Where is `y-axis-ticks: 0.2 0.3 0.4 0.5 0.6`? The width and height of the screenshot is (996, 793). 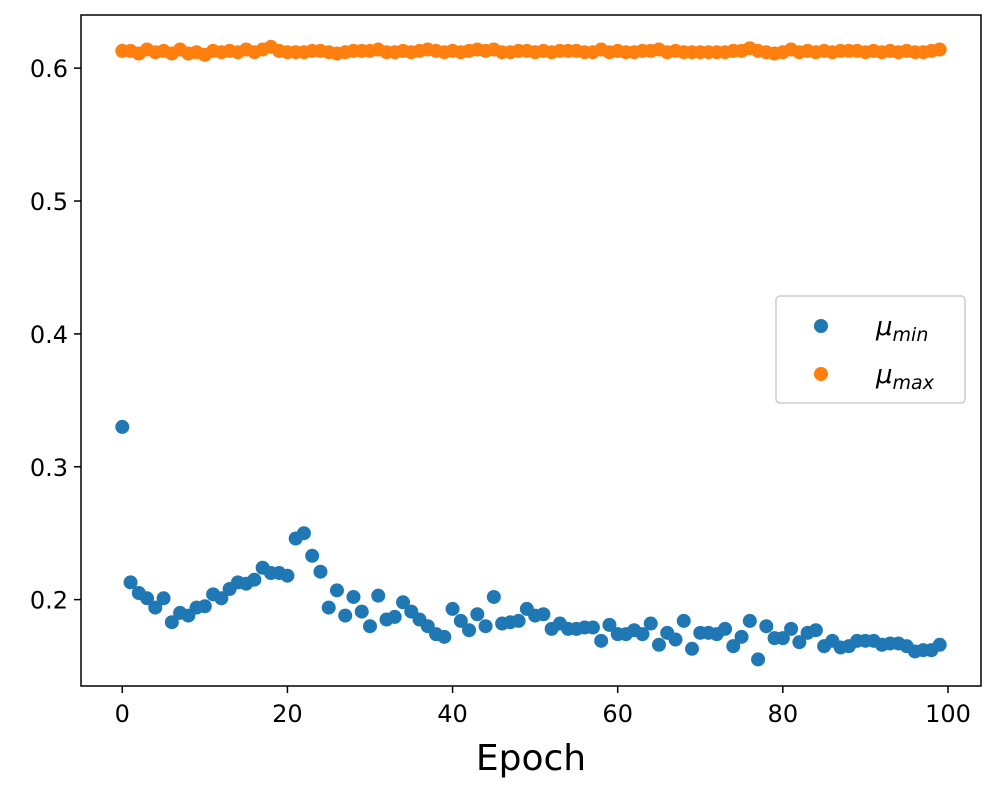
y-axis-ticks: 0.2 0.3 0.4 0.5 0.6 is located at coordinates (55, 335).